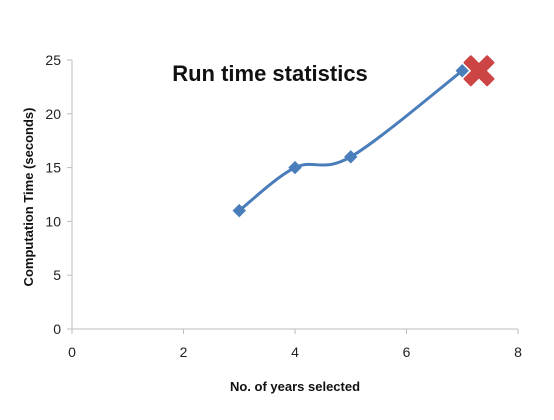  I want to click on series-line, so click(350, 141).